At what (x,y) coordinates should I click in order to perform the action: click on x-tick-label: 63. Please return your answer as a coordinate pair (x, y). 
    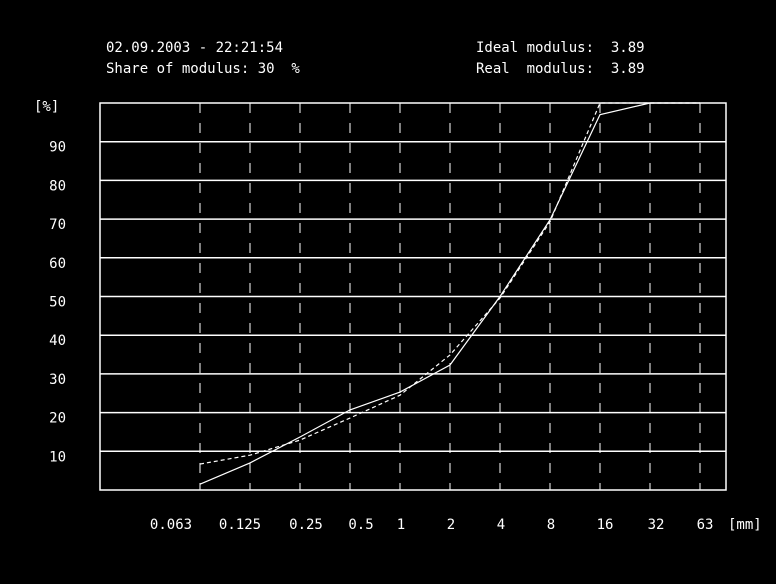
    Looking at the image, I should click on (705, 525).